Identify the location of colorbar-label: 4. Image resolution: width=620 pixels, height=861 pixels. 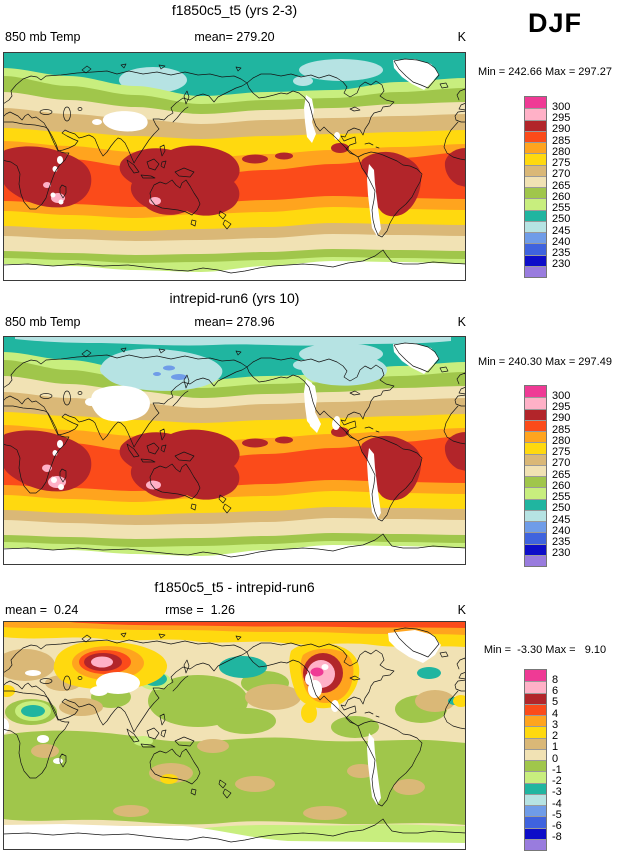
(555, 713).